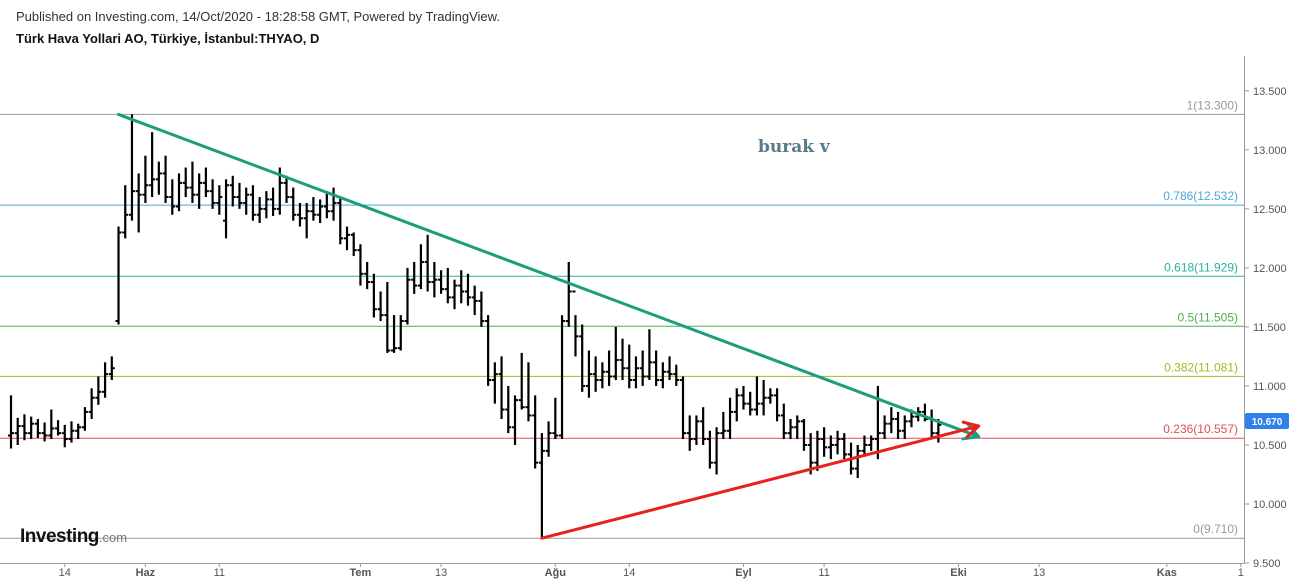  What do you see at coordinates (1270, 92) in the screenshot?
I see `price-tick-label: 13.500` at bounding box center [1270, 92].